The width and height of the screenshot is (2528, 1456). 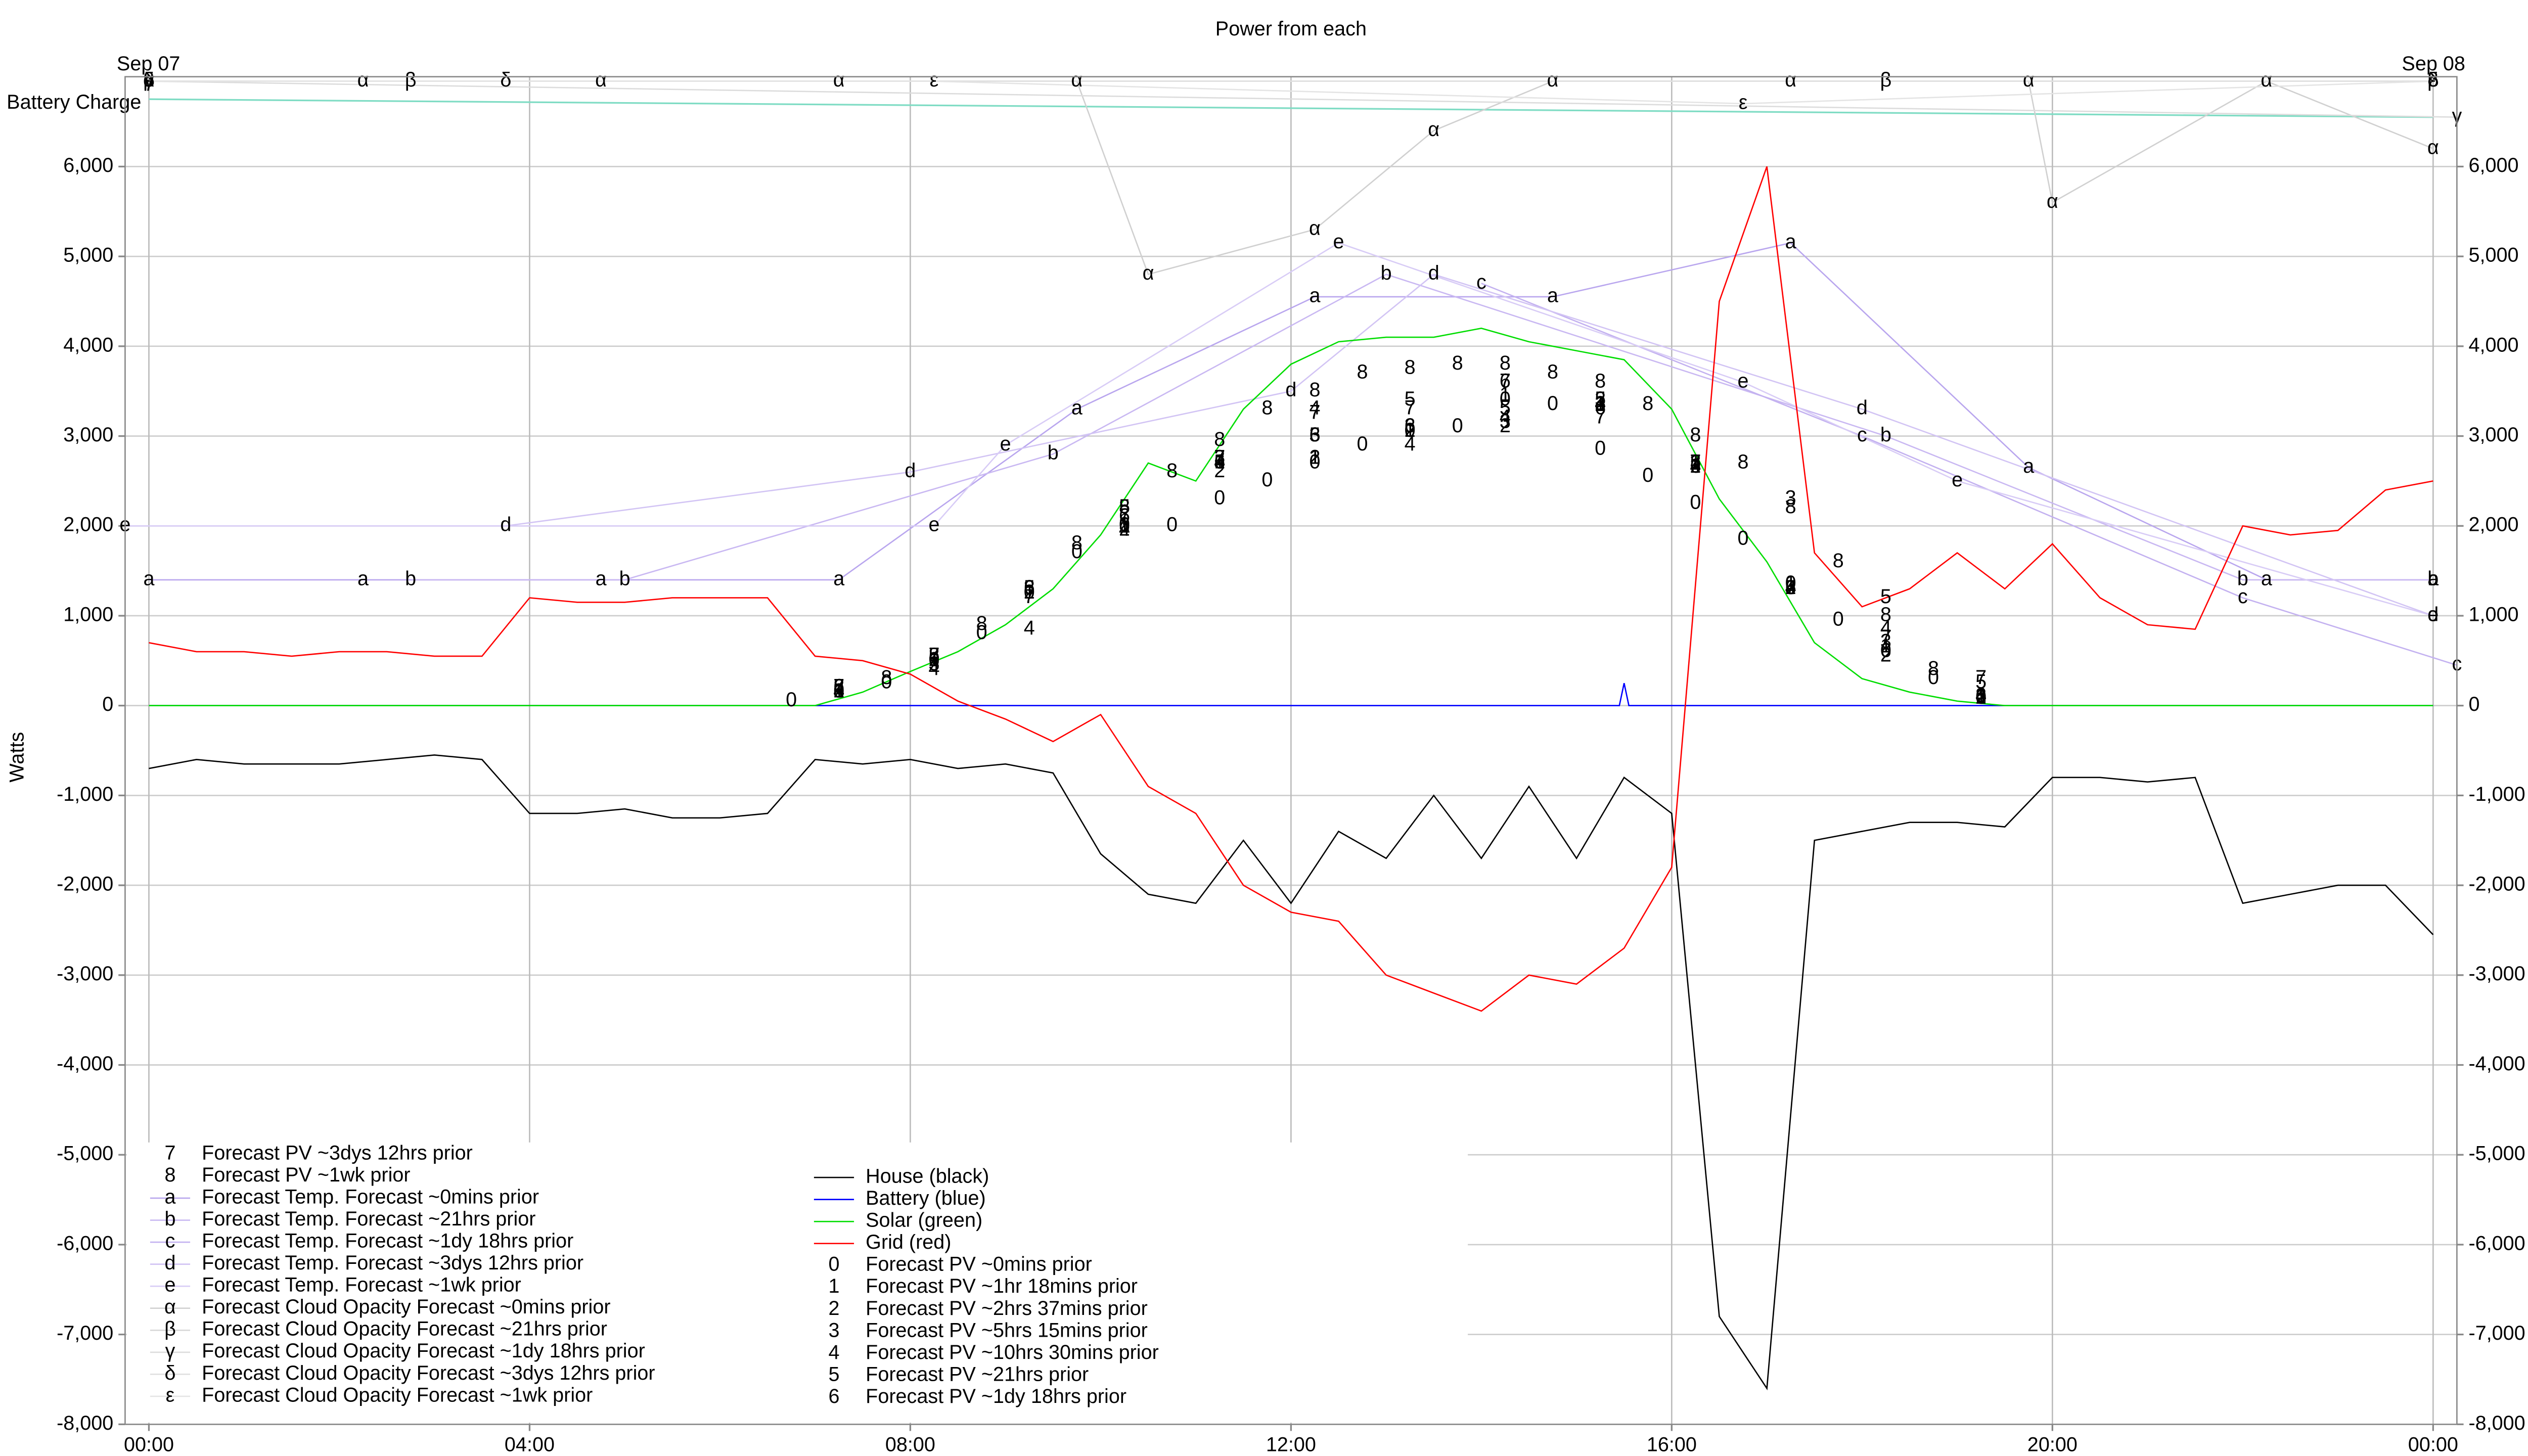 What do you see at coordinates (85, 1154) in the screenshot?
I see `y-tick-label: -5,000` at bounding box center [85, 1154].